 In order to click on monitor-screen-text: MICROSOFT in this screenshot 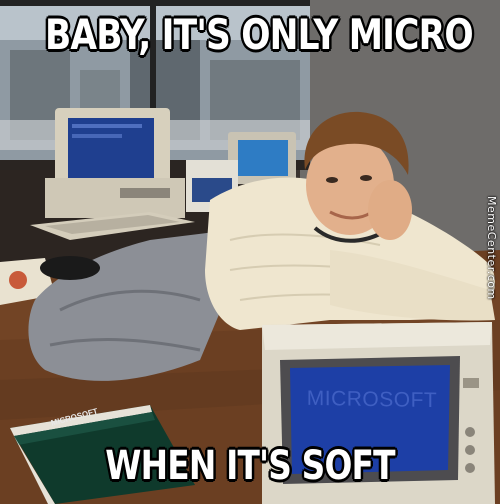, I will do `click(372, 399)`.